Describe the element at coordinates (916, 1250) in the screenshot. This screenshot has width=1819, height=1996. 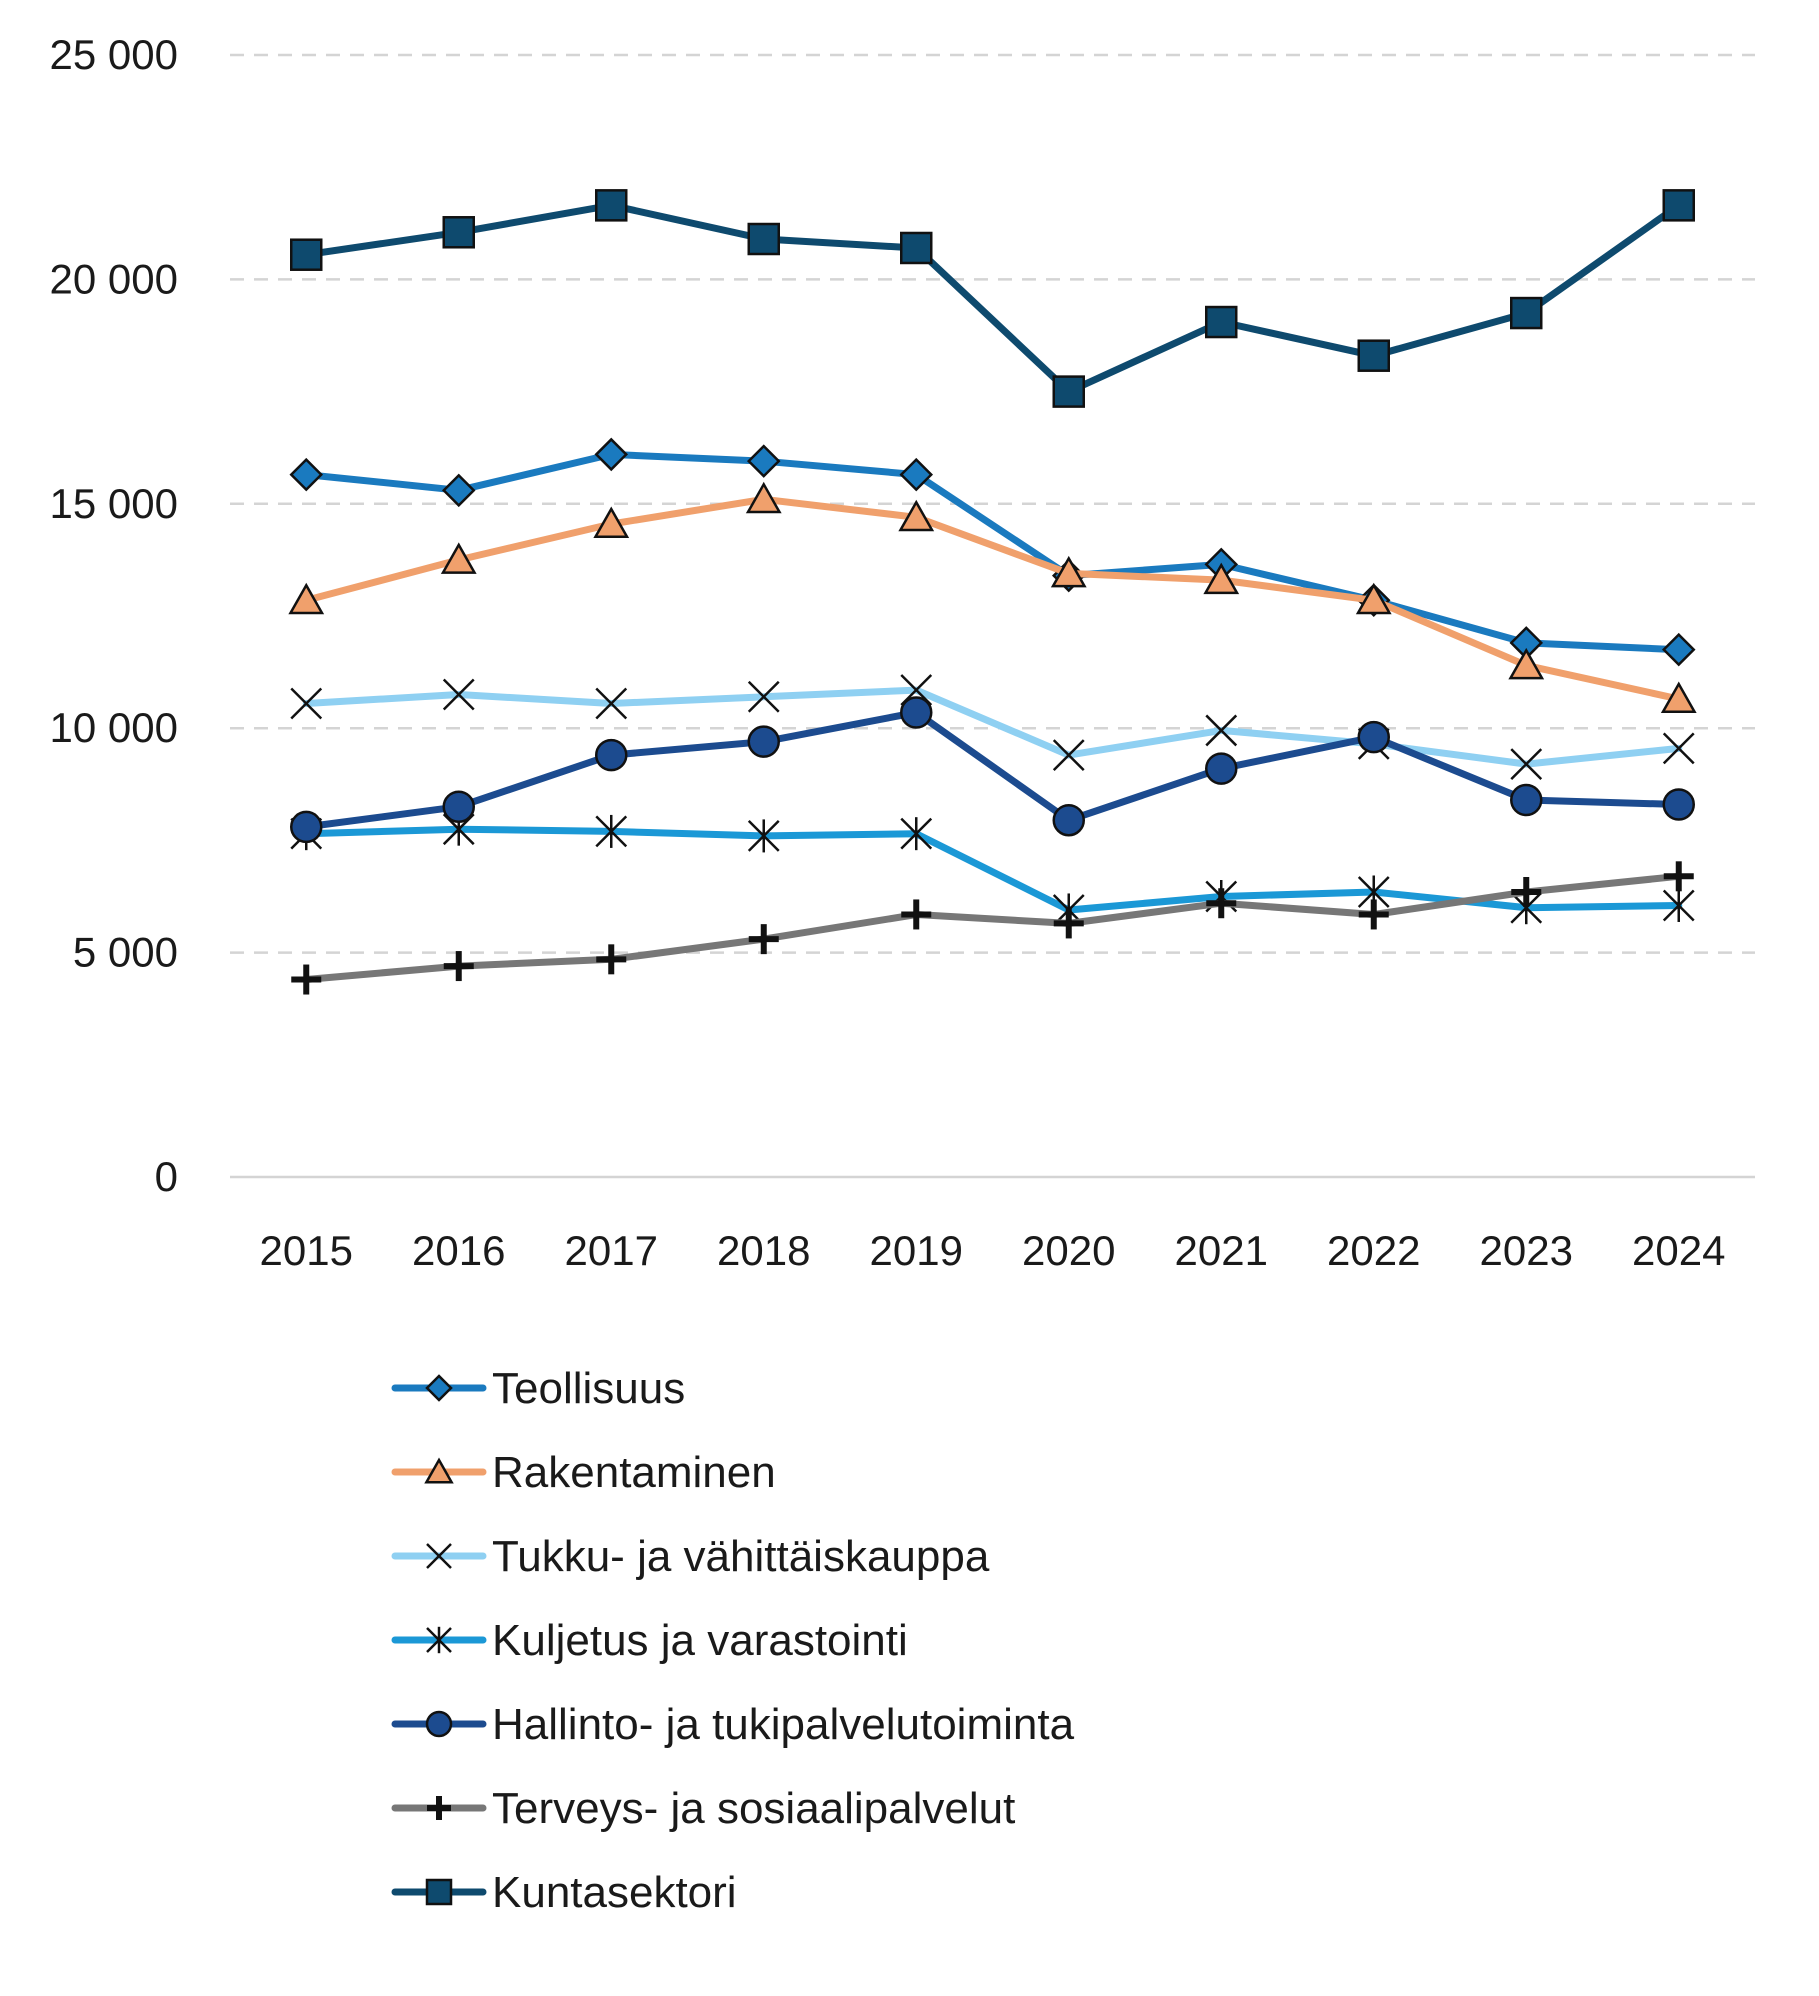
I see `x-tick-label: 2019` at that location.